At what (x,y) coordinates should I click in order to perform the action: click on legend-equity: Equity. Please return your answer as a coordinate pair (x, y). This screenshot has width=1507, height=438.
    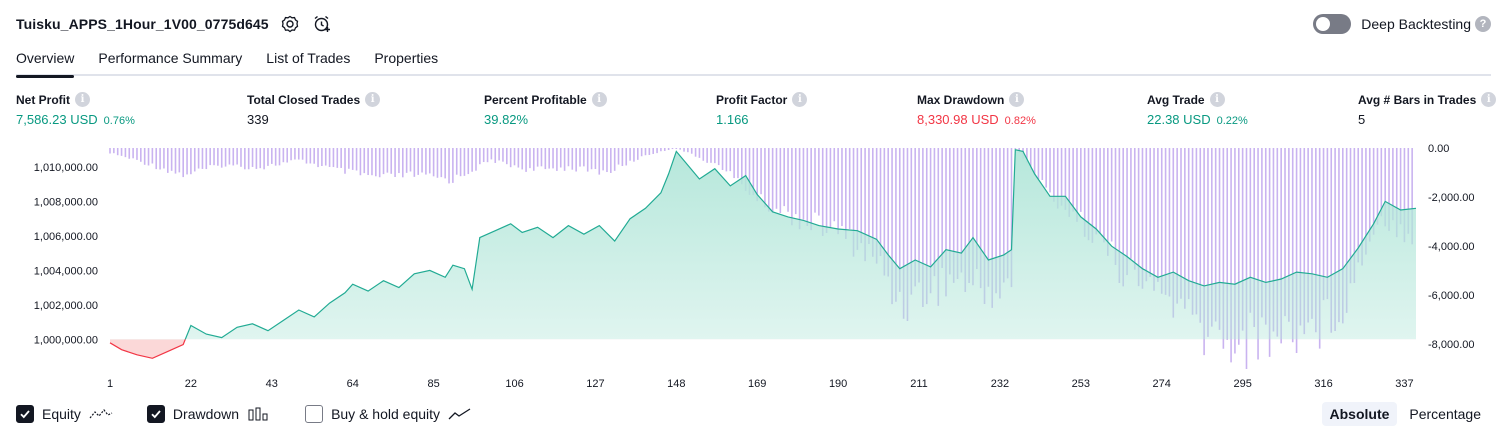
    Looking at the image, I should click on (64, 414).